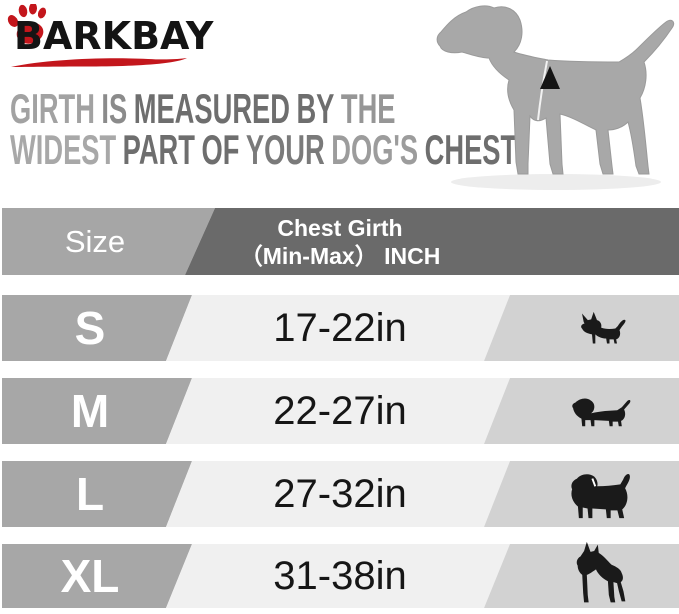  I want to click on note-word: WIDEST, so click(63, 149).